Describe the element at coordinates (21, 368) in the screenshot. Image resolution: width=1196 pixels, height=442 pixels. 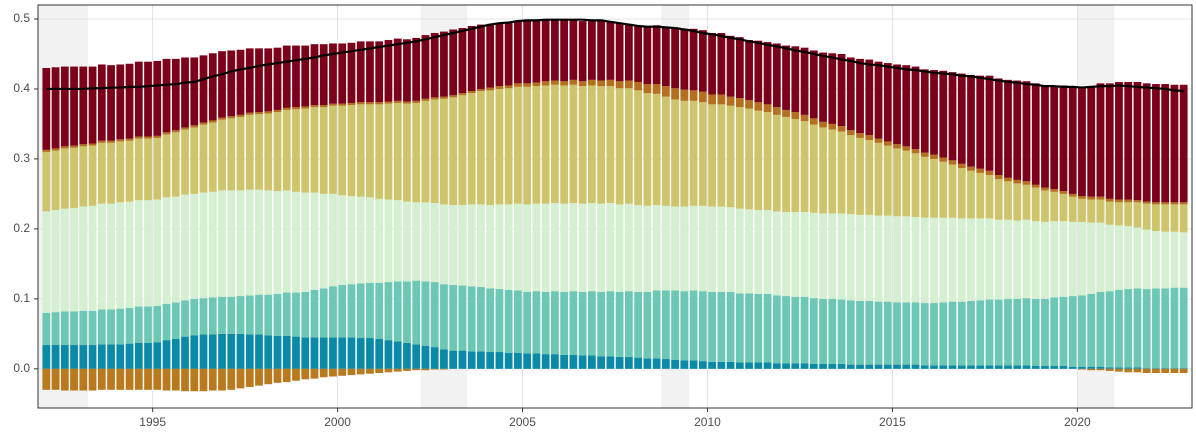
I see `y-tick-label: 0.0` at that location.